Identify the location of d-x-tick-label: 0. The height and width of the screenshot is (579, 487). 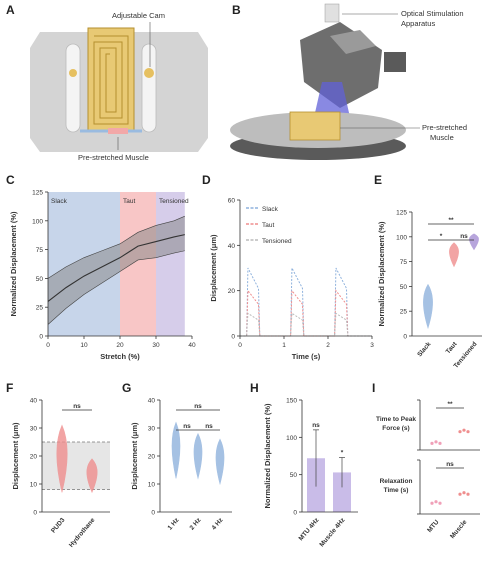
(240, 345).